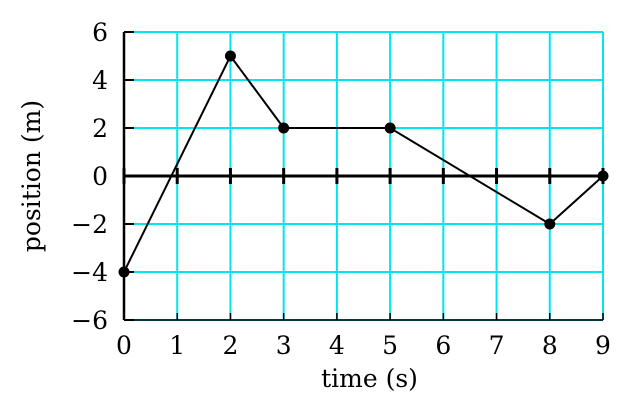 This screenshot has height=400, width=640. I want to click on y-tick-label: 6, so click(100, 32).